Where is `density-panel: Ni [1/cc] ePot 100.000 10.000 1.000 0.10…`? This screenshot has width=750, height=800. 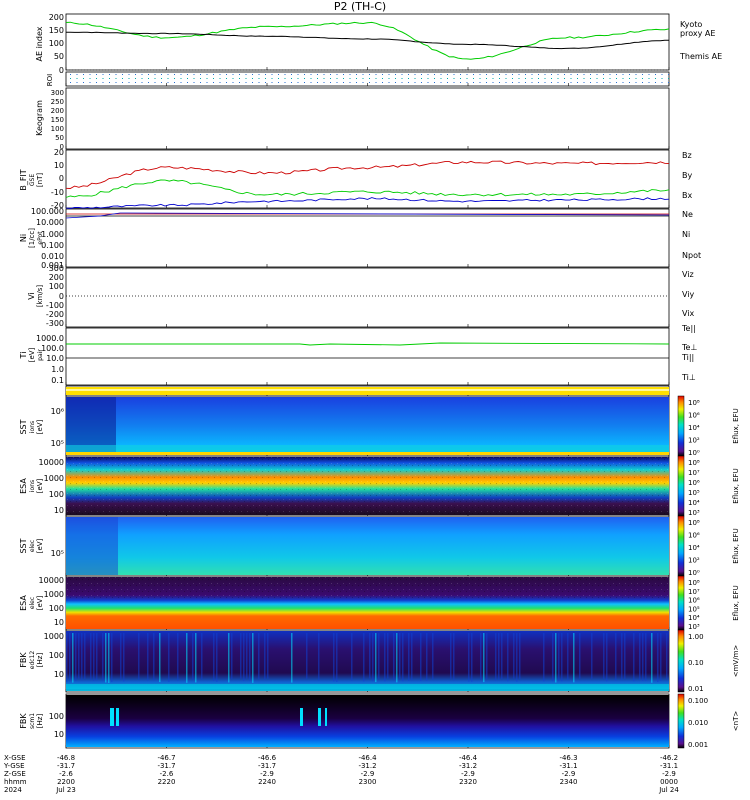
density-panel: Ni [1/cc] ePot 100.000 10.000 1.000 0.10… is located at coordinates (344, 238).